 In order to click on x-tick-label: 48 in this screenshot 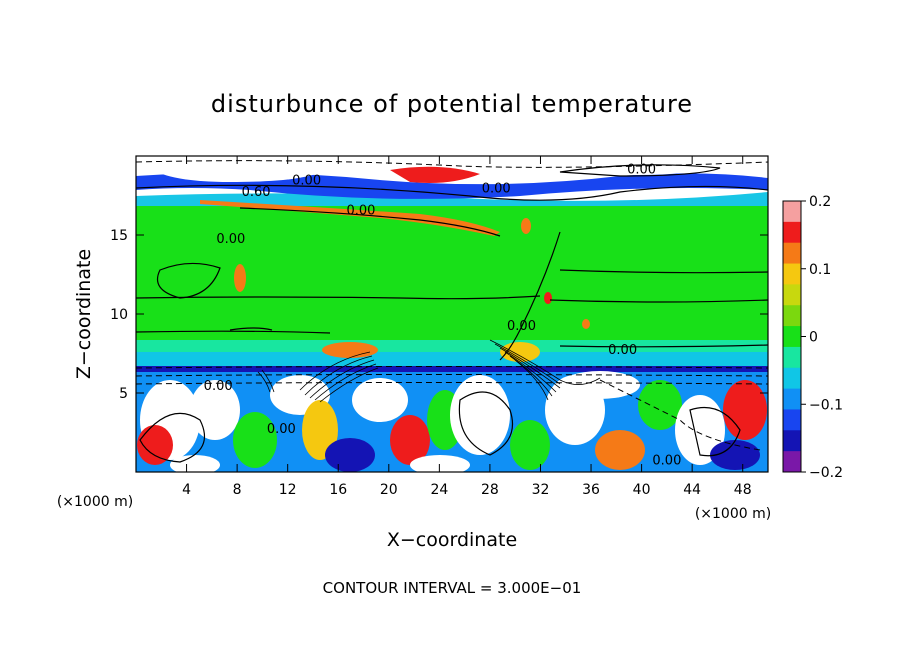, I will do `click(743, 490)`.